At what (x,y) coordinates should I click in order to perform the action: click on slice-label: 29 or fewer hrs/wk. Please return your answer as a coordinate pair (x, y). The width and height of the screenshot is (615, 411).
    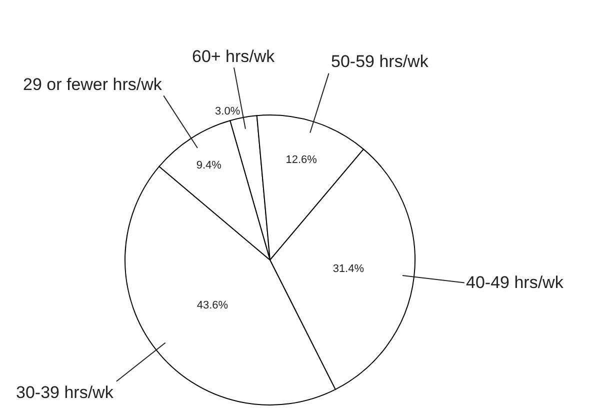
    Looking at the image, I should click on (92, 84).